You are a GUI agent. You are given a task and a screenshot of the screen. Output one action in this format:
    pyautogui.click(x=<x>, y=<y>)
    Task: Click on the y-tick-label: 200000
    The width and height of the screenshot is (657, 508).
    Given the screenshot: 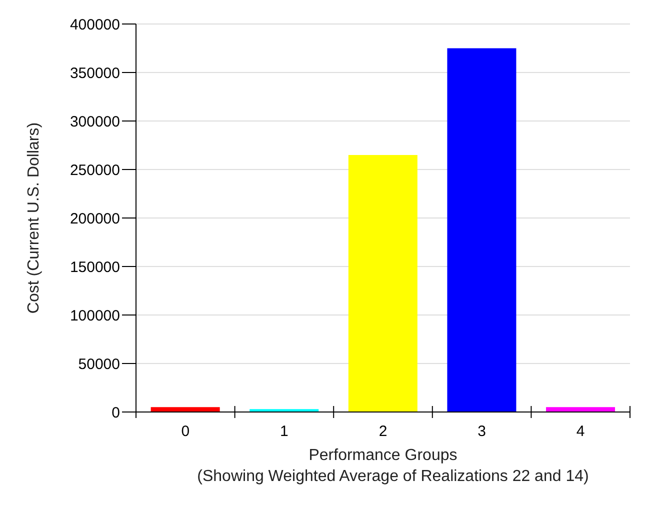 What is the action you would take?
    pyautogui.click(x=95, y=219)
    